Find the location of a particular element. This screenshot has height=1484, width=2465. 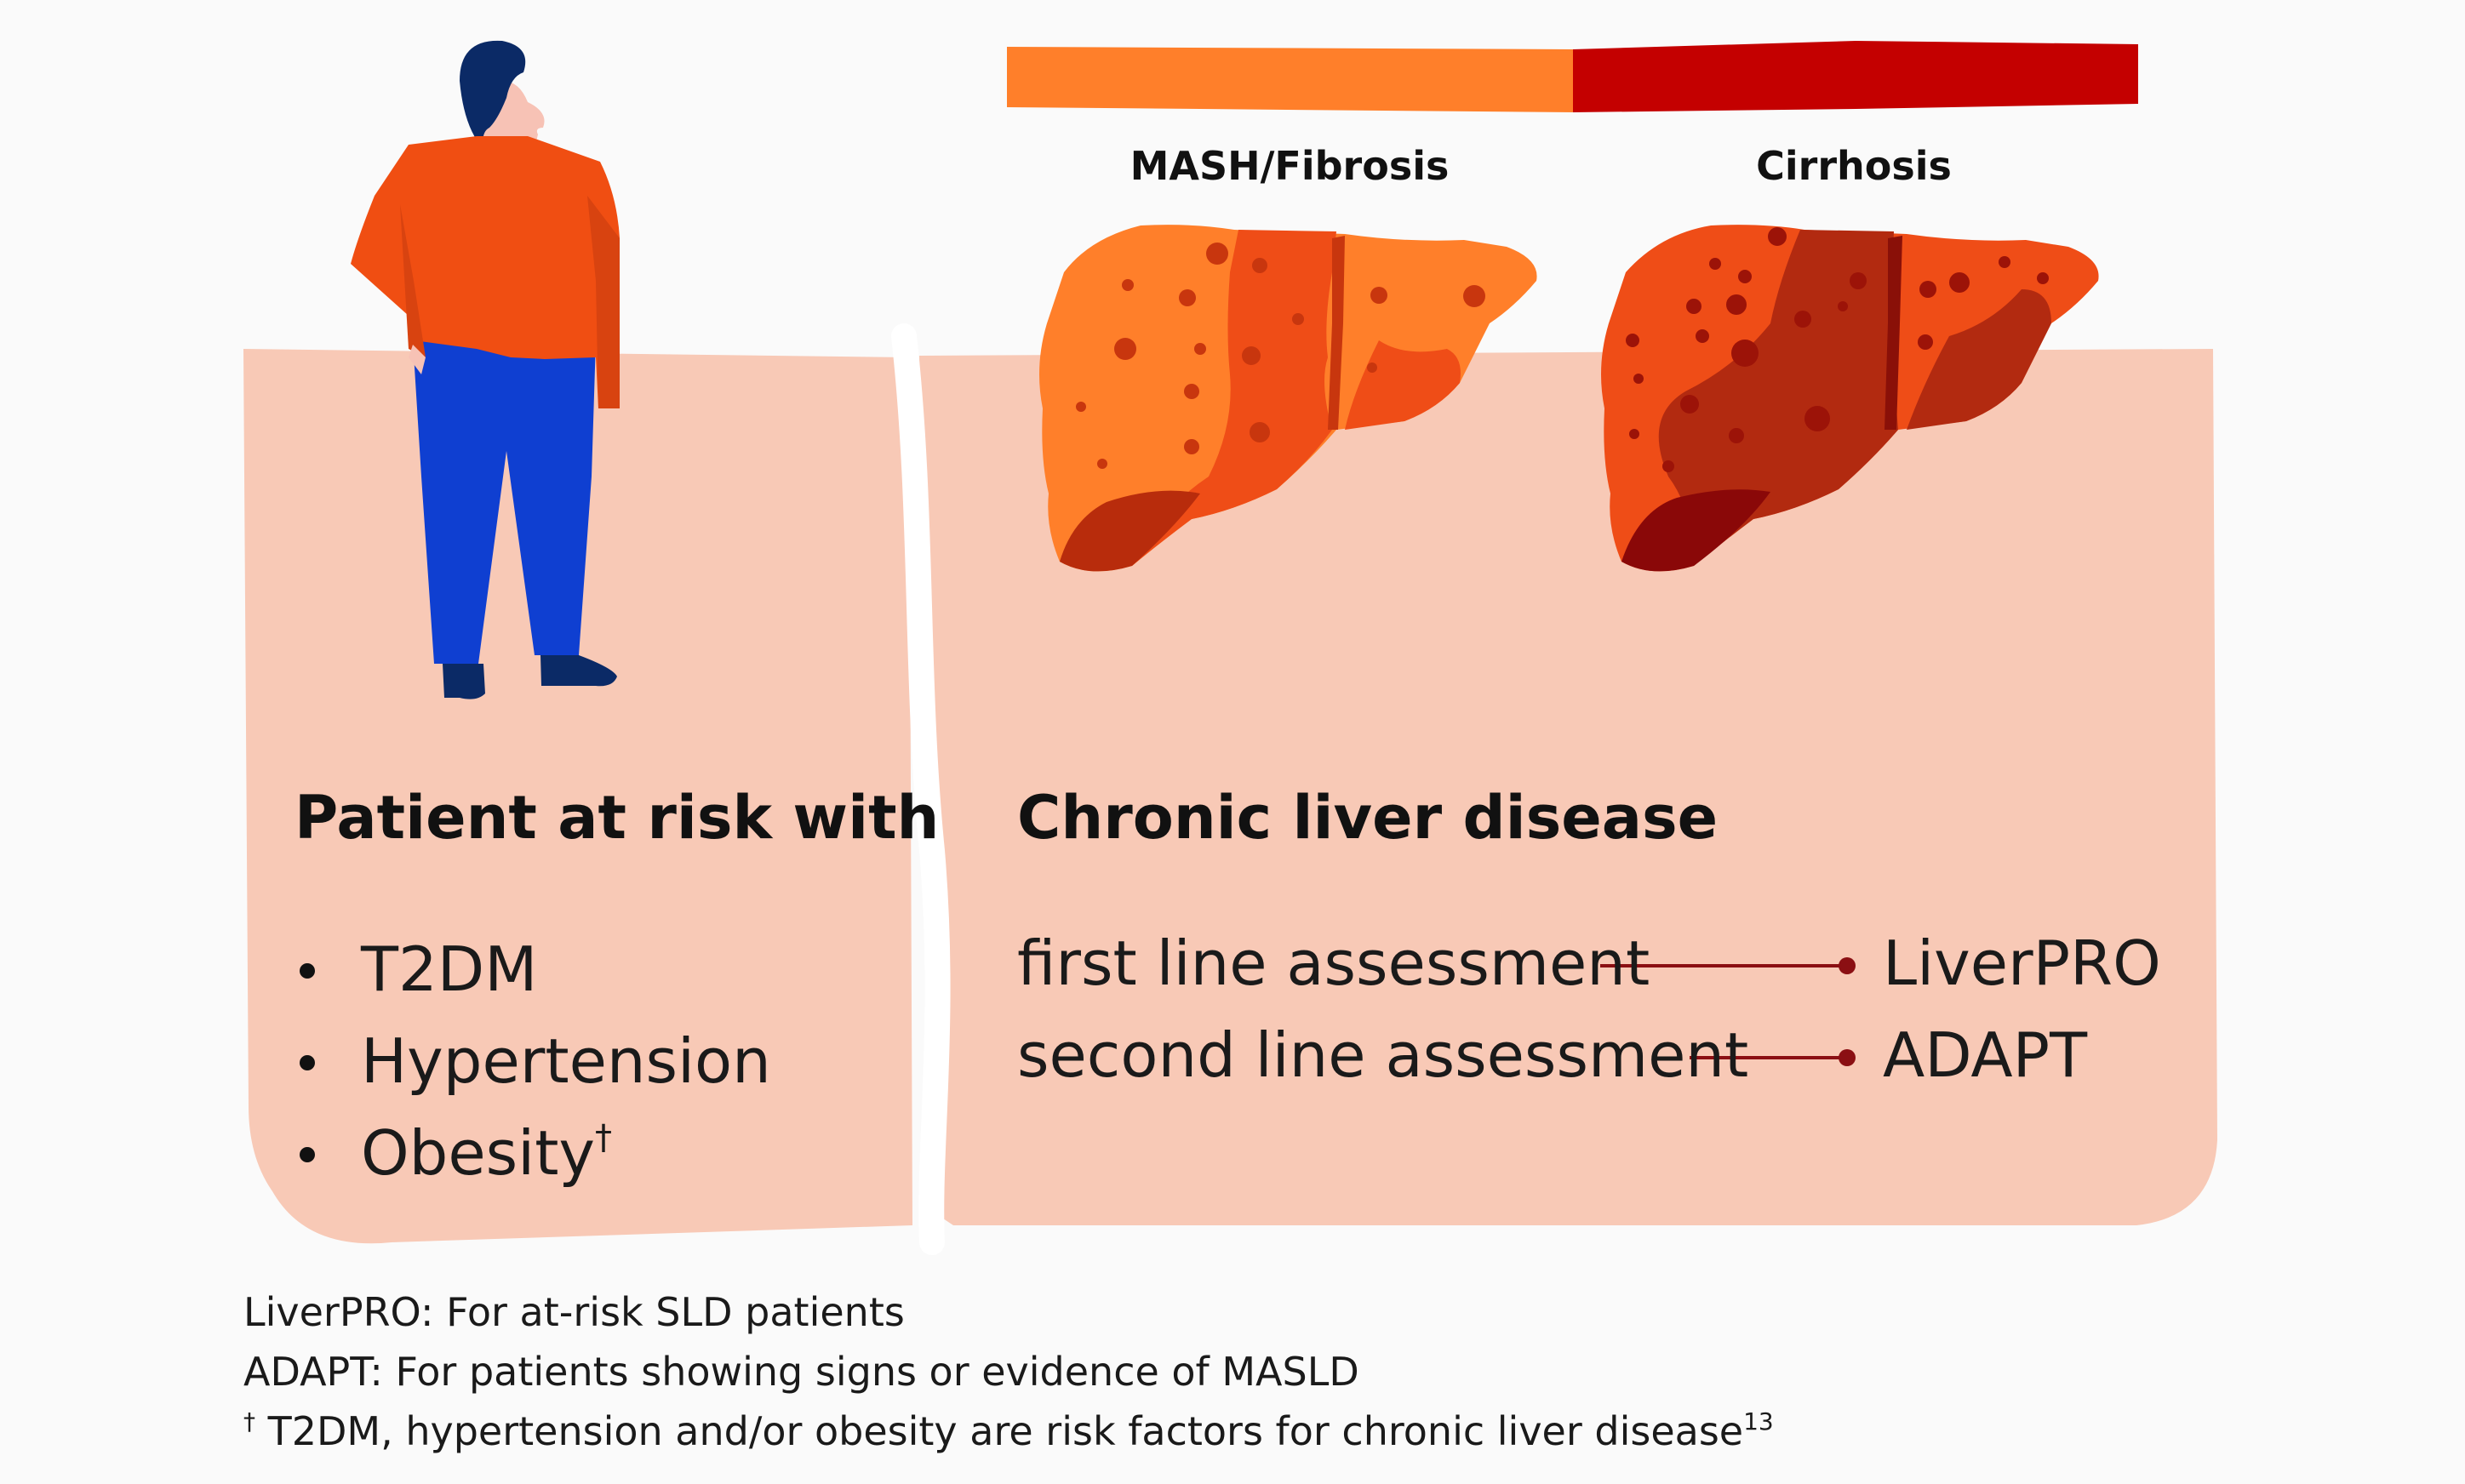

list-item: Obesity† is located at coordinates (532, 1153).